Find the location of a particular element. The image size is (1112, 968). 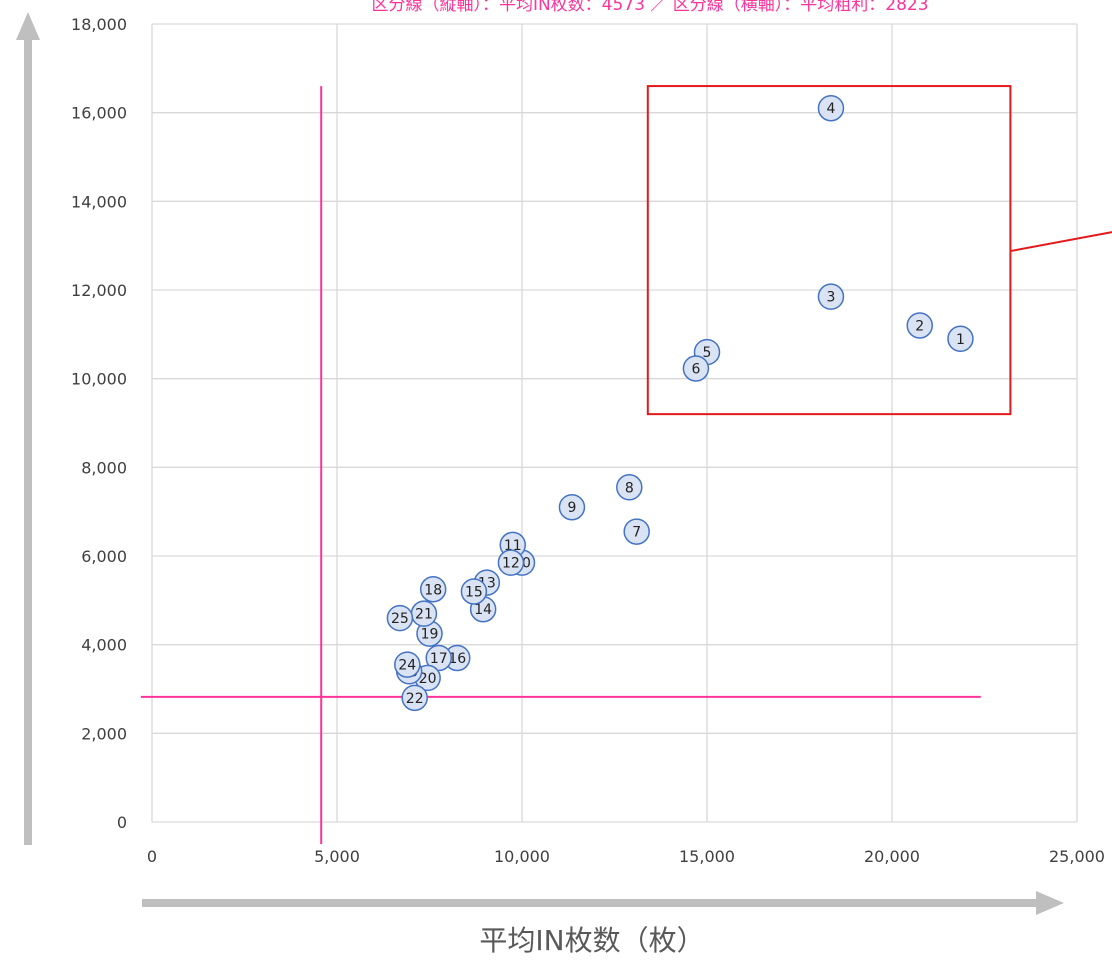

y-tick-label: 8,000 is located at coordinates (104, 467).